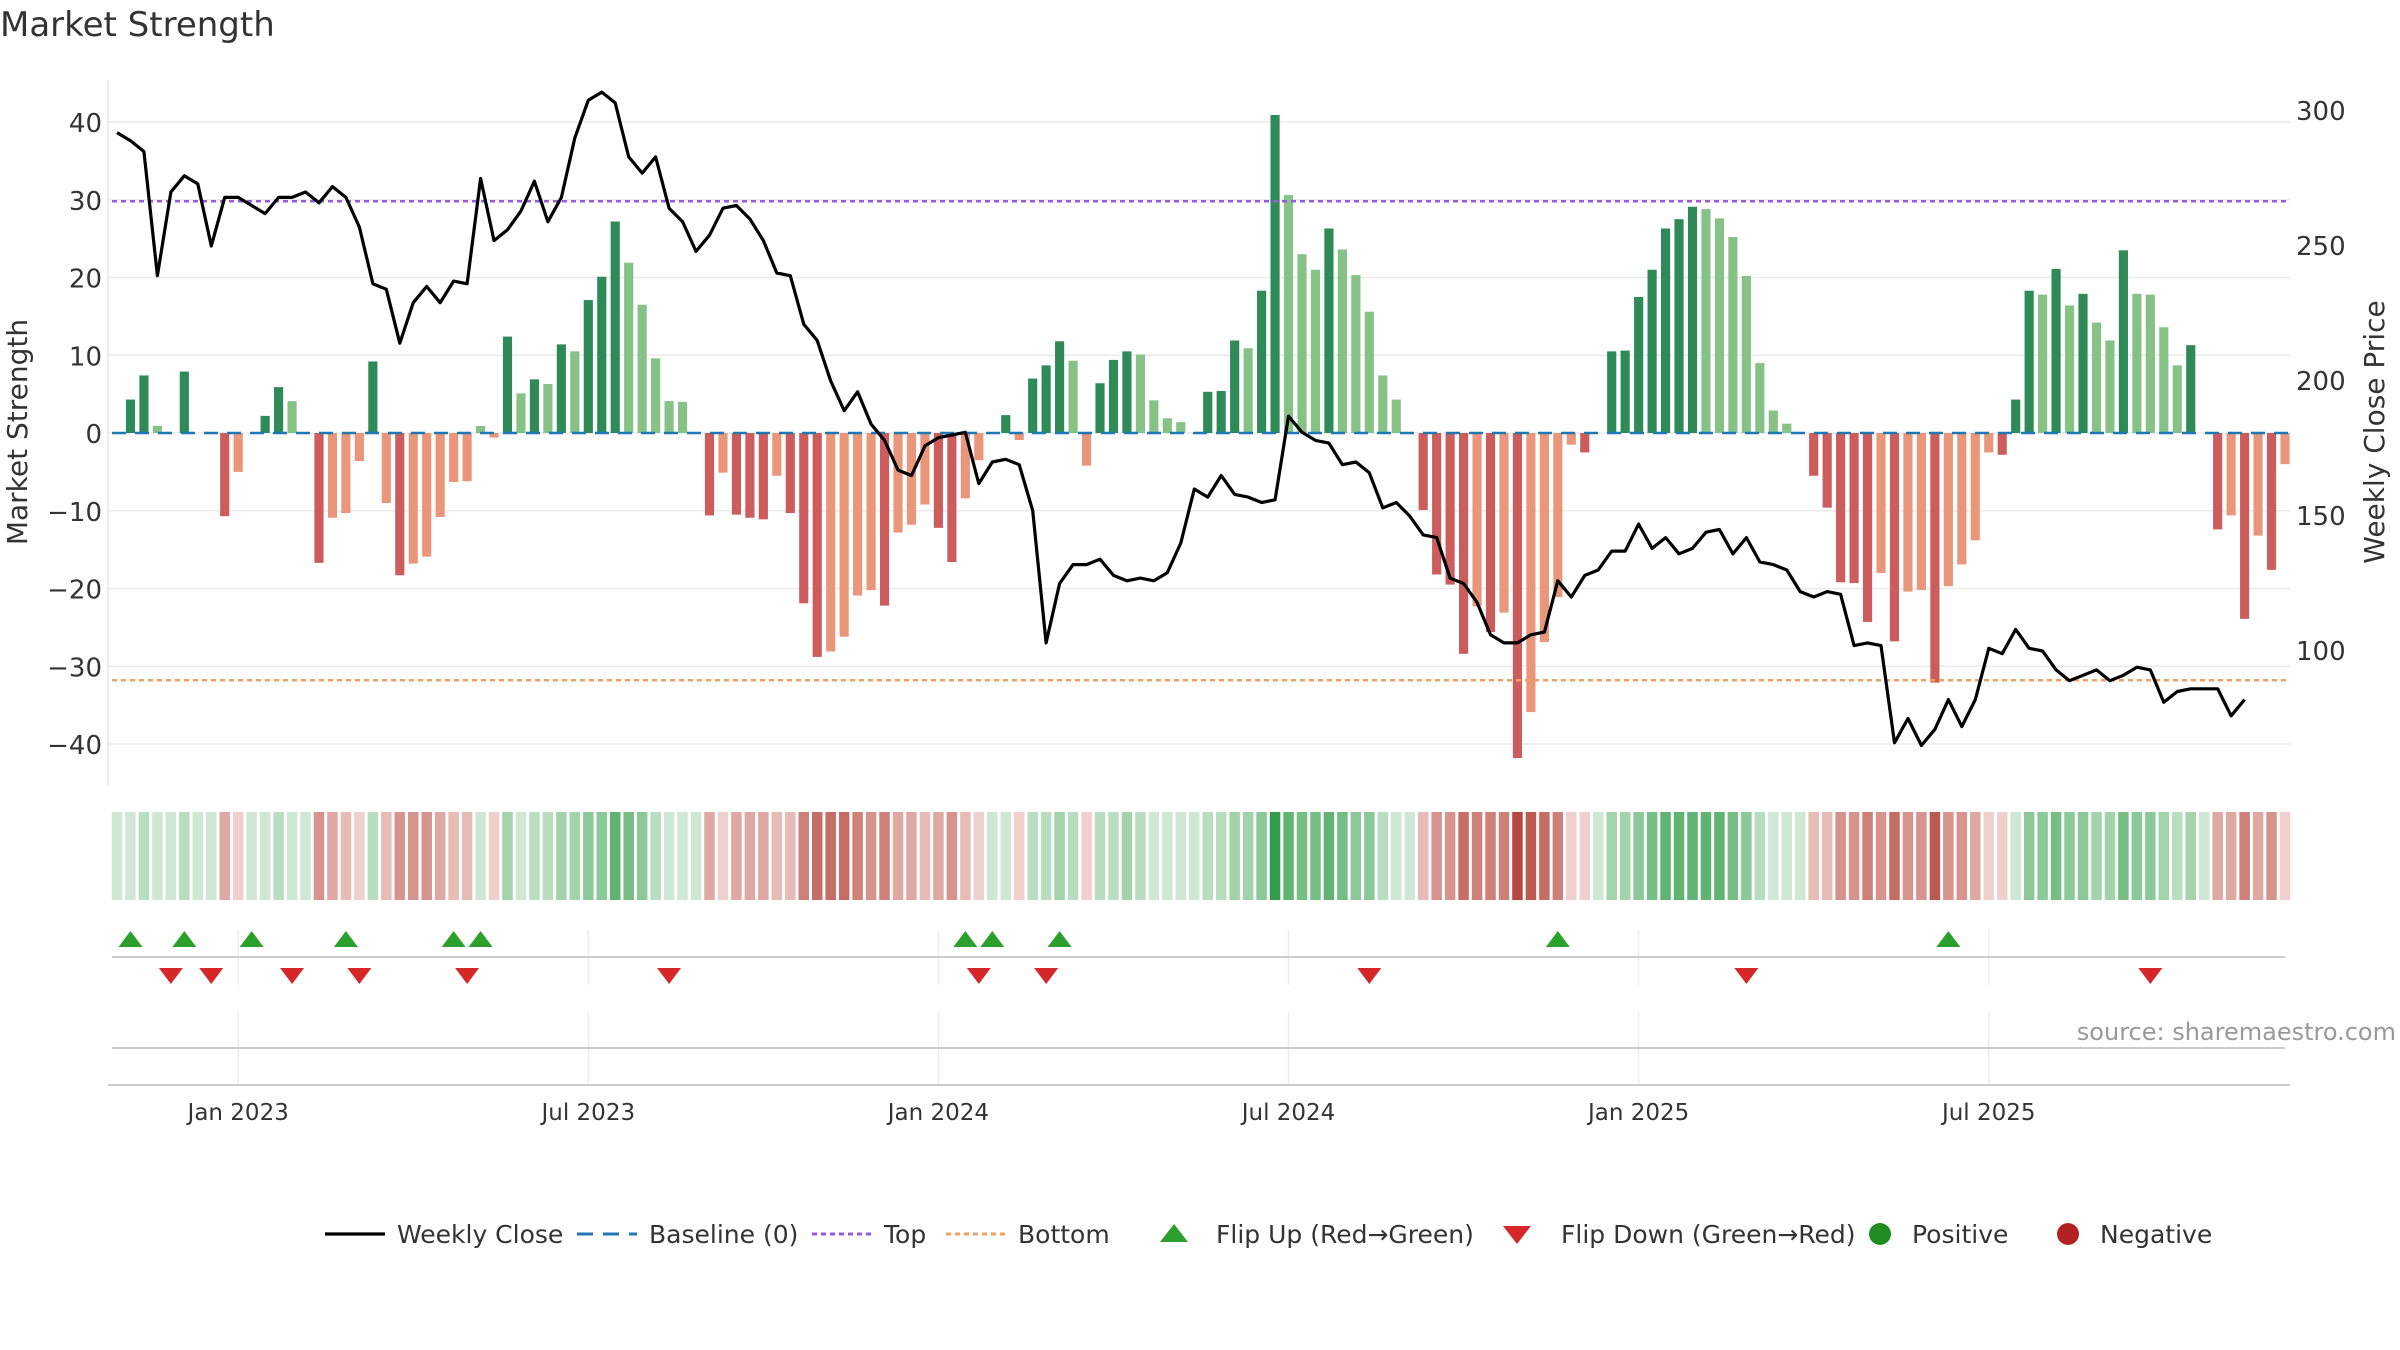  I want to click on legend-item: Top, so click(869, 1234).